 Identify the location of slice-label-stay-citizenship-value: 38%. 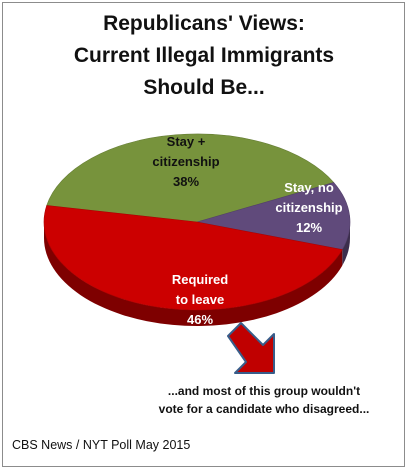
(186, 181).